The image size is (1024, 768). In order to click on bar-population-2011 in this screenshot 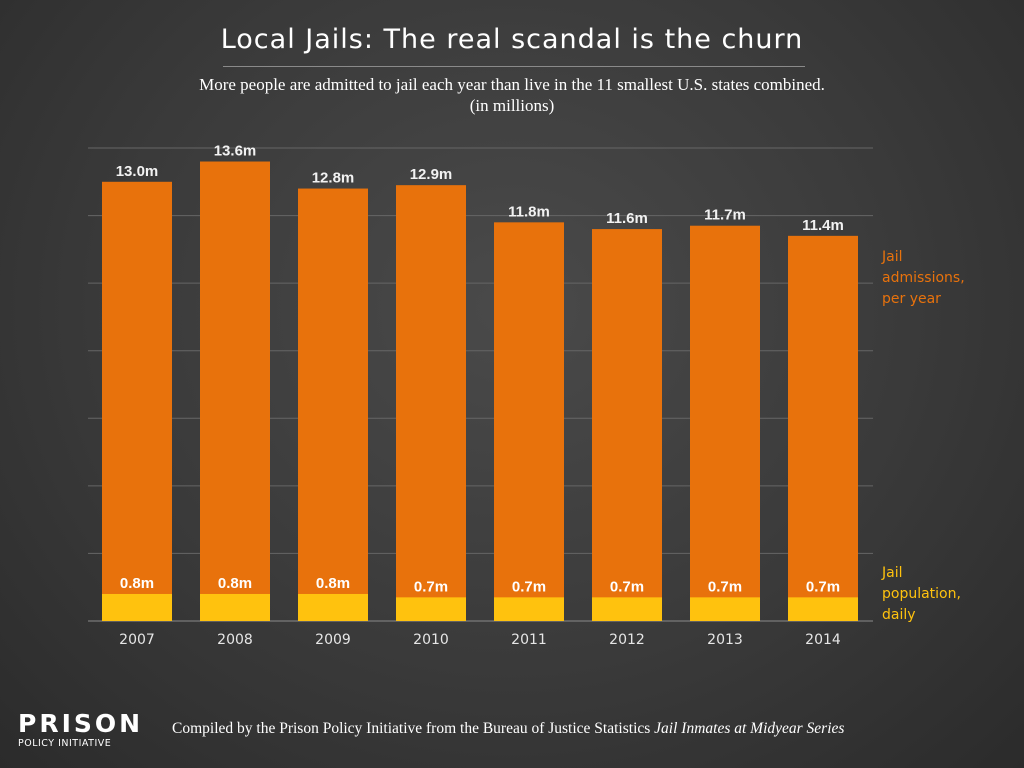, I will do `click(529, 609)`.